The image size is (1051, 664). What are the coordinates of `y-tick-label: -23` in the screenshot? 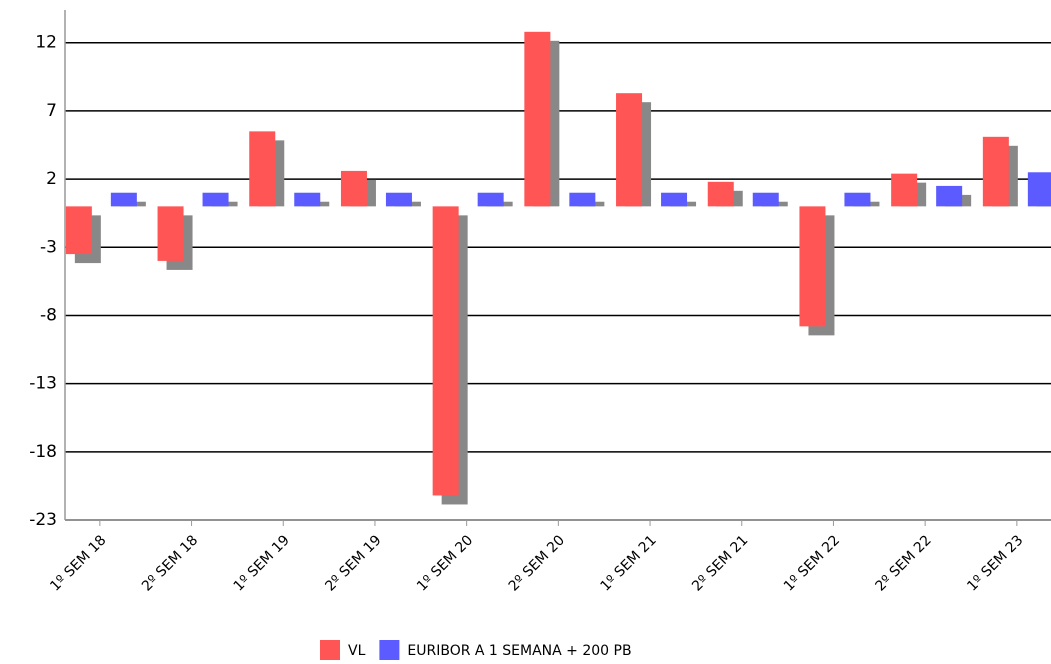 It's located at (43, 520).